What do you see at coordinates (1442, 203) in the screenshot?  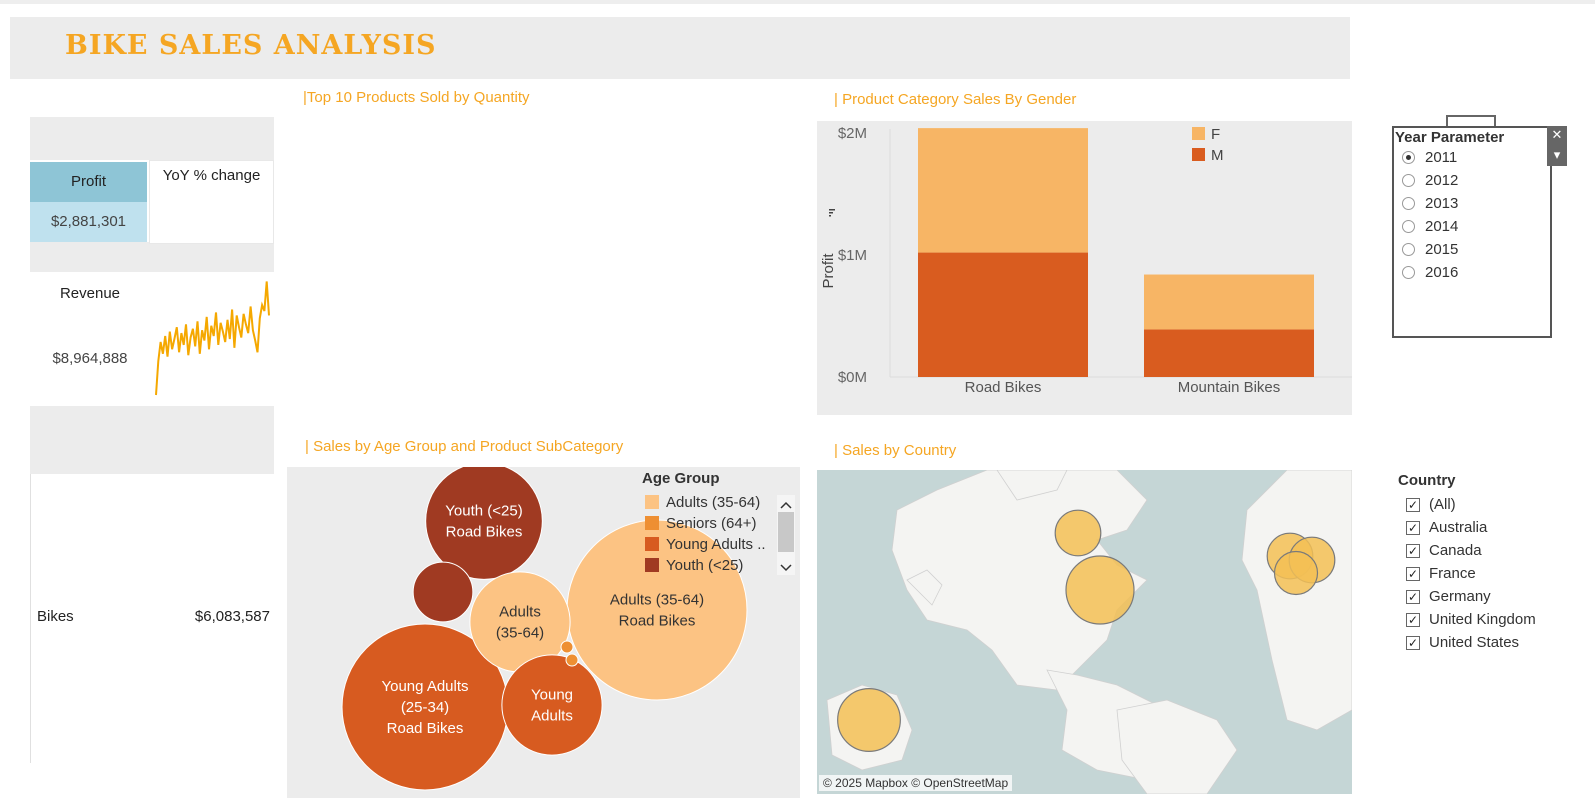 I see `year-option-label: 2013` at bounding box center [1442, 203].